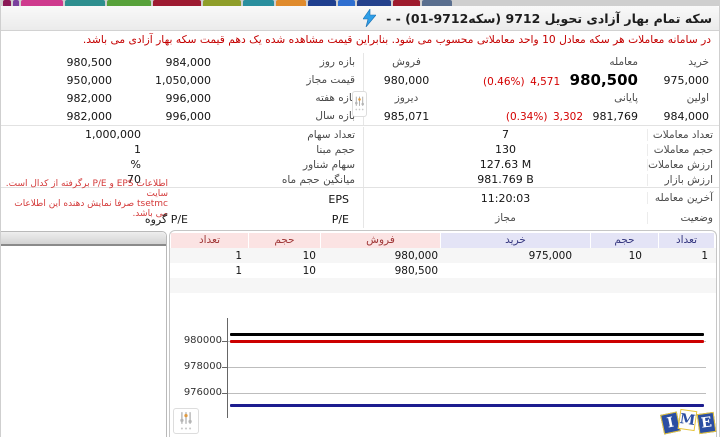 The width and height of the screenshot is (720, 437). What do you see at coordinates (467, 368) in the screenshot?
I see `chart-gridline` at bounding box center [467, 368].